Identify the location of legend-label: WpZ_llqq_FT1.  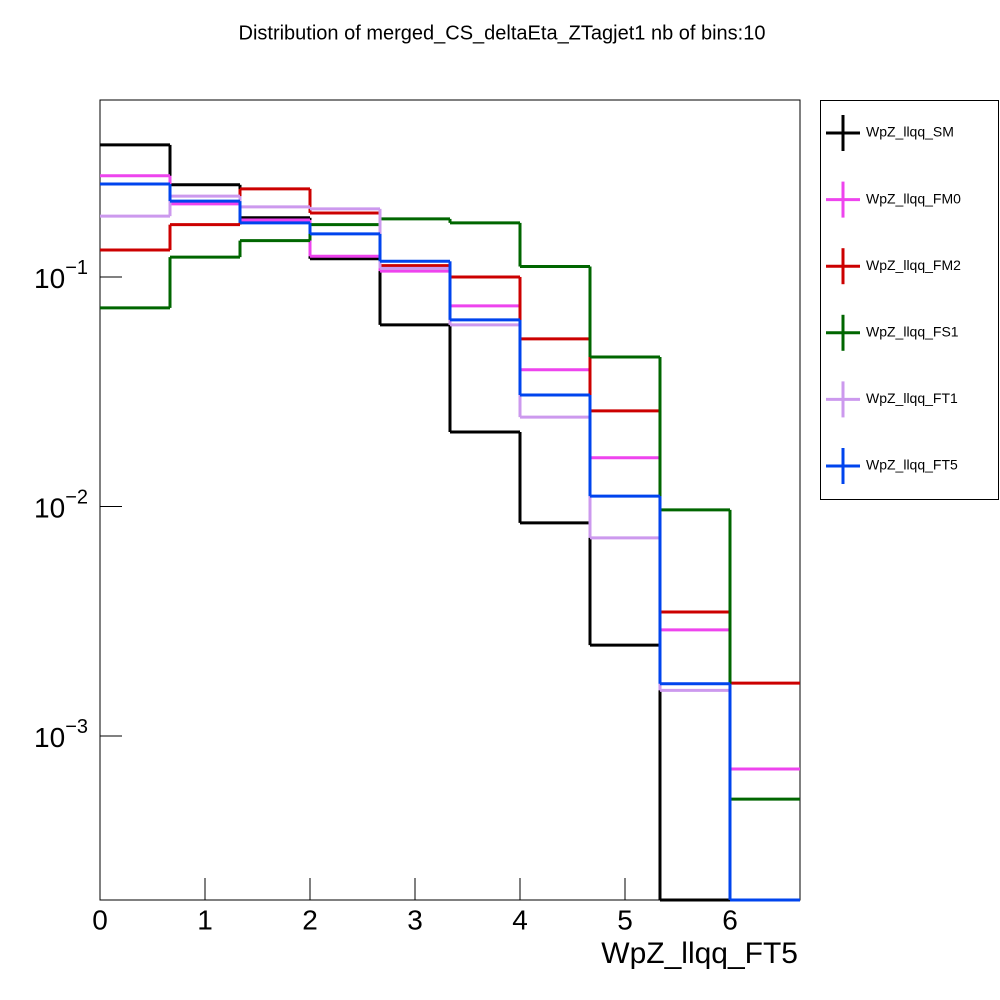
(912, 398).